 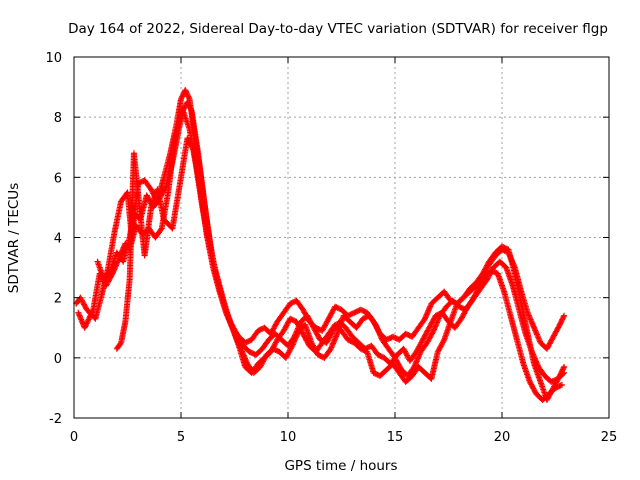 What do you see at coordinates (74, 437) in the screenshot?
I see `x-tick-label: 0` at bounding box center [74, 437].